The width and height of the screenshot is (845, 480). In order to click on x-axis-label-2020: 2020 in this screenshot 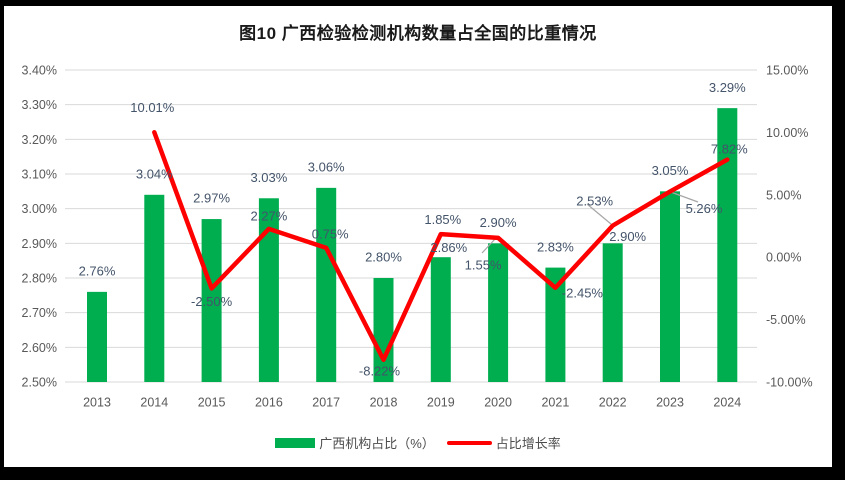, I will do `click(498, 403)`.